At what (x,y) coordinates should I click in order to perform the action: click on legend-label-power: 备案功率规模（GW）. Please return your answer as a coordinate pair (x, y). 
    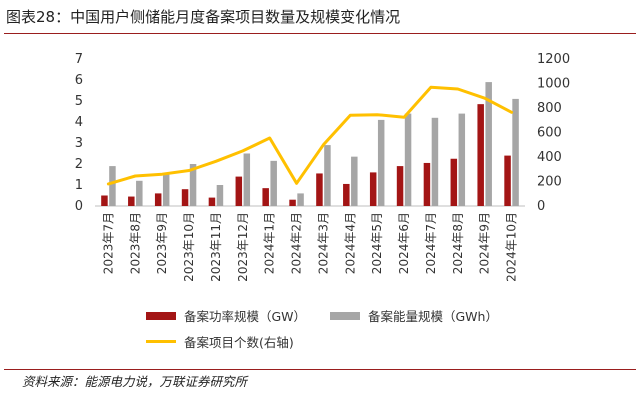
    Looking at the image, I should click on (245, 316).